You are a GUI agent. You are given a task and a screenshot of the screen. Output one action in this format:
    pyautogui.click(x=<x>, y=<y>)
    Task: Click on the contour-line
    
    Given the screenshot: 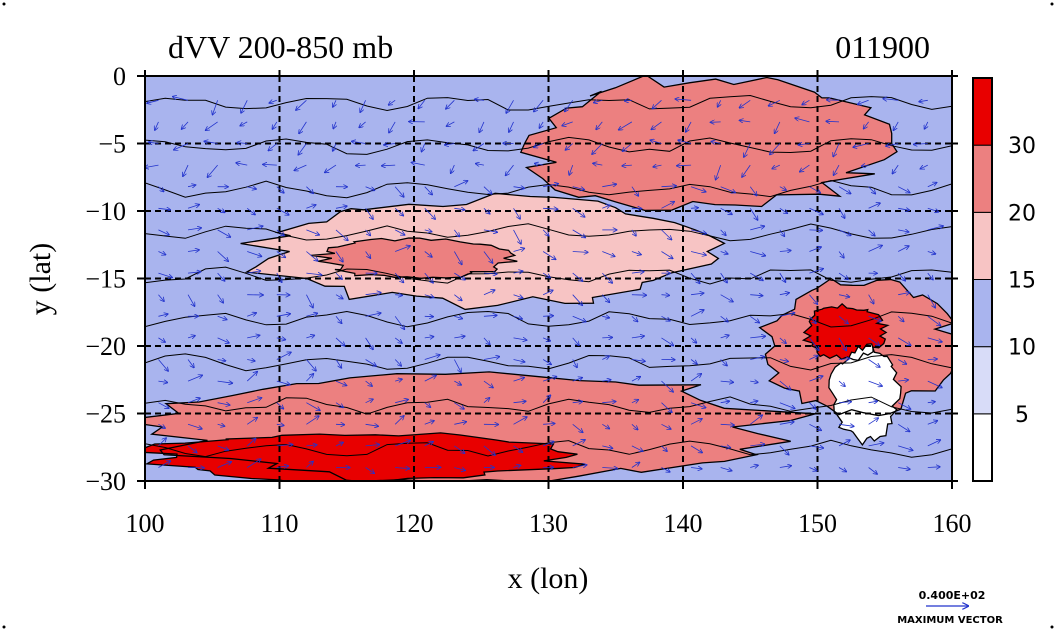 What is the action you would take?
    pyautogui.click(x=548, y=189)
    